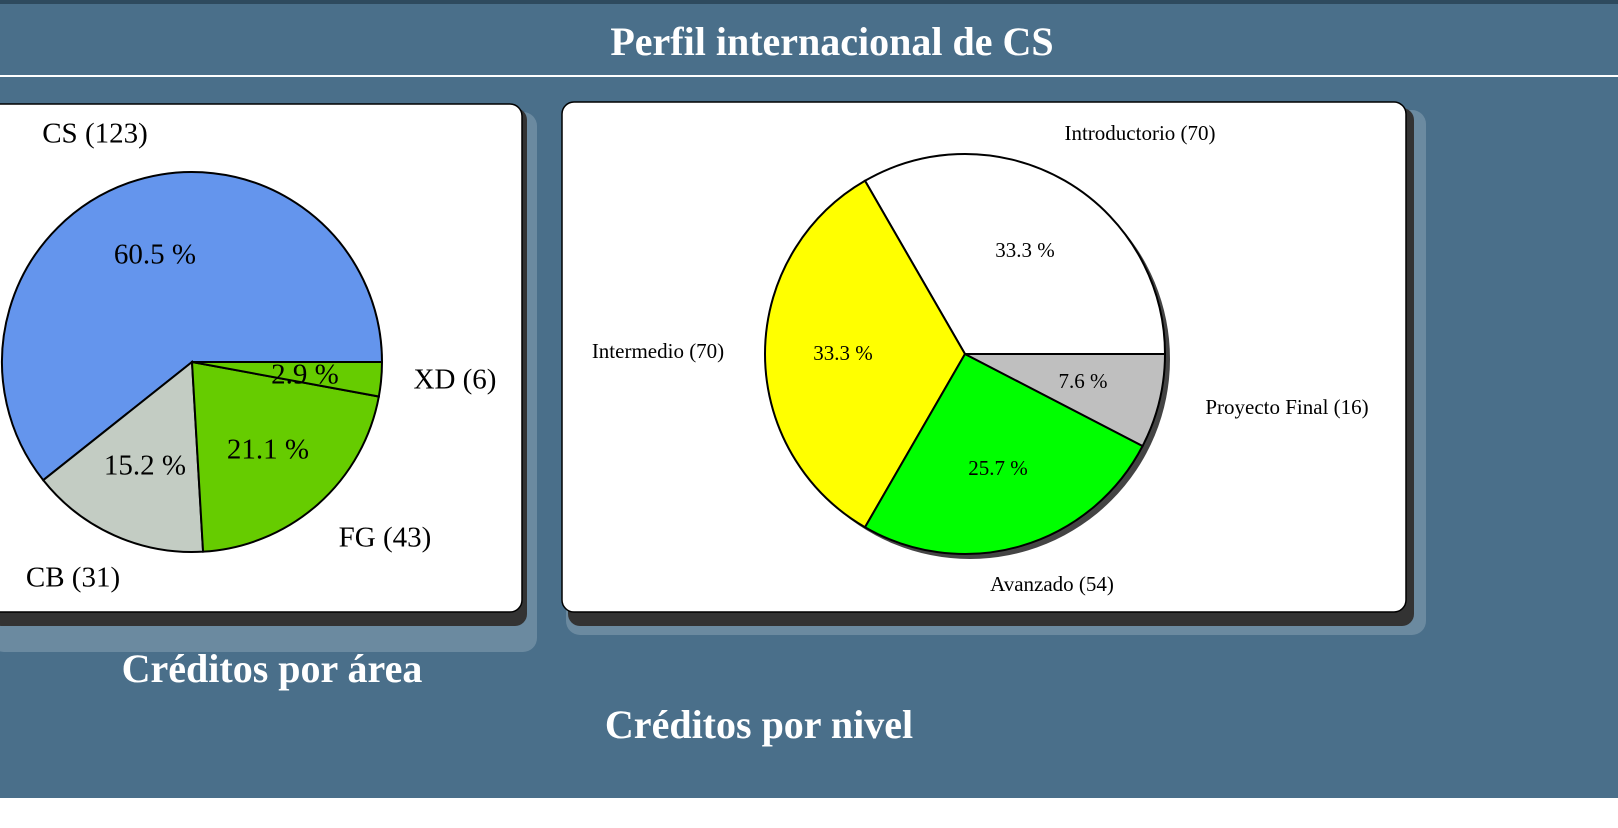 Image resolution: width=1618 pixels, height=828 pixels. I want to click on top-band, so click(809, 2).